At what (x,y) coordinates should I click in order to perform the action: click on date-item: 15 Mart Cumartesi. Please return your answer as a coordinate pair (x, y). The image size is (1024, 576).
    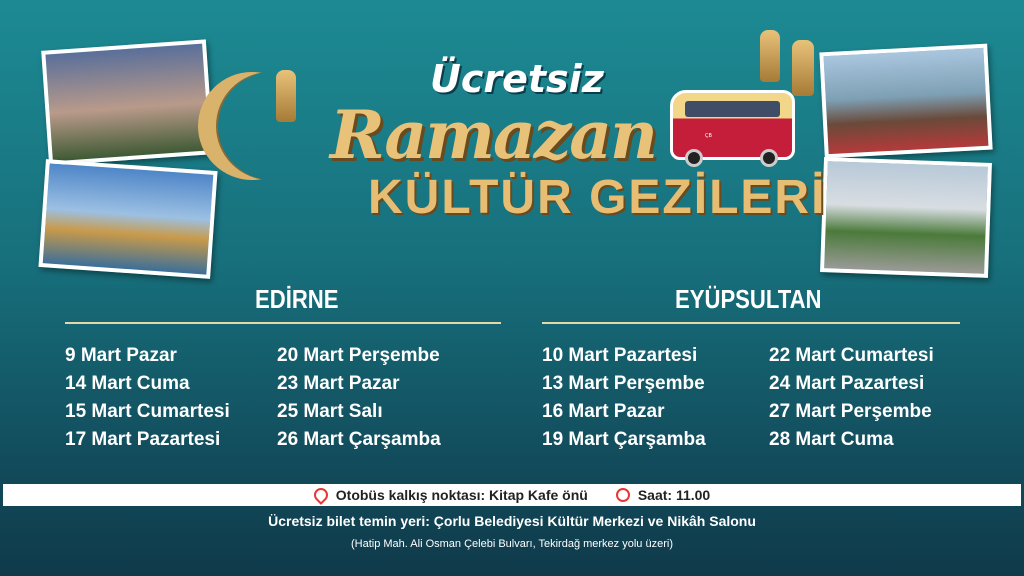
    Looking at the image, I should click on (147, 411).